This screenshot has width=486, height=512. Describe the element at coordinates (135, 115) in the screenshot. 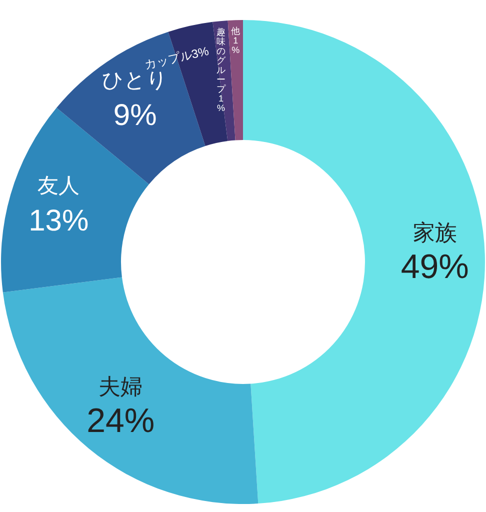

I see `data-label: 9%` at that location.